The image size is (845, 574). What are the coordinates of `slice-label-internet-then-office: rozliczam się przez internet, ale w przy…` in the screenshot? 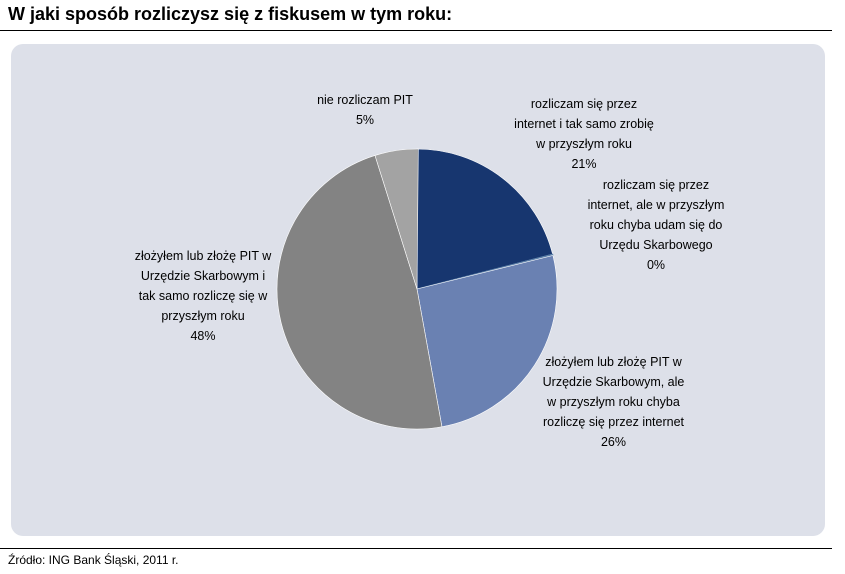 It's located at (656, 225).